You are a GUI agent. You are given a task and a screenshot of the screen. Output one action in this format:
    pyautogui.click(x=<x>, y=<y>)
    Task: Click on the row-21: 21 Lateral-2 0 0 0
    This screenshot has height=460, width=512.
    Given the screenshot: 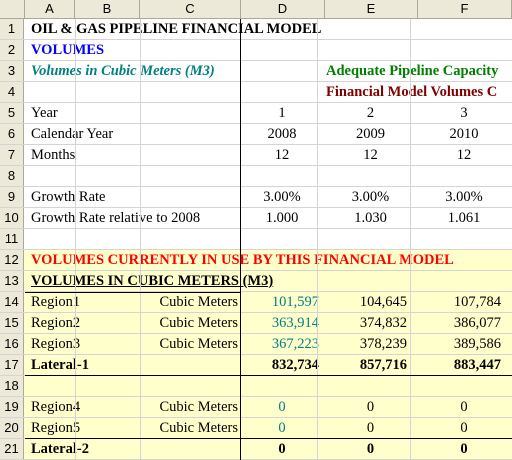 What is the action you would take?
    pyautogui.click(x=256, y=449)
    